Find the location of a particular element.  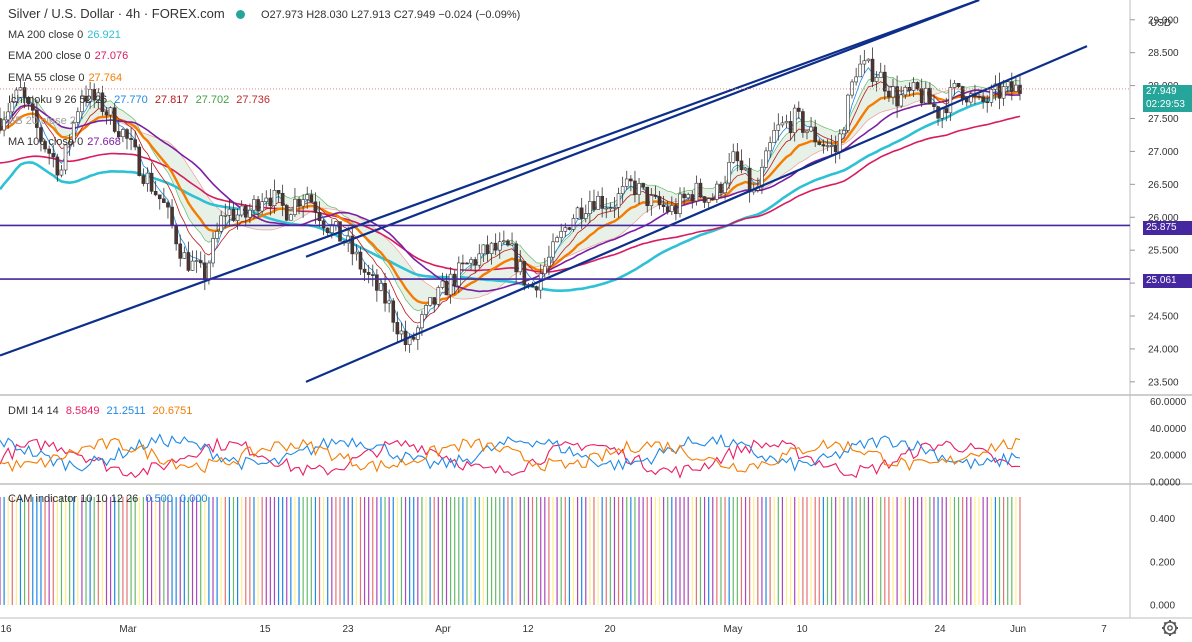

time-tick-label: Mar is located at coordinates (128, 629).